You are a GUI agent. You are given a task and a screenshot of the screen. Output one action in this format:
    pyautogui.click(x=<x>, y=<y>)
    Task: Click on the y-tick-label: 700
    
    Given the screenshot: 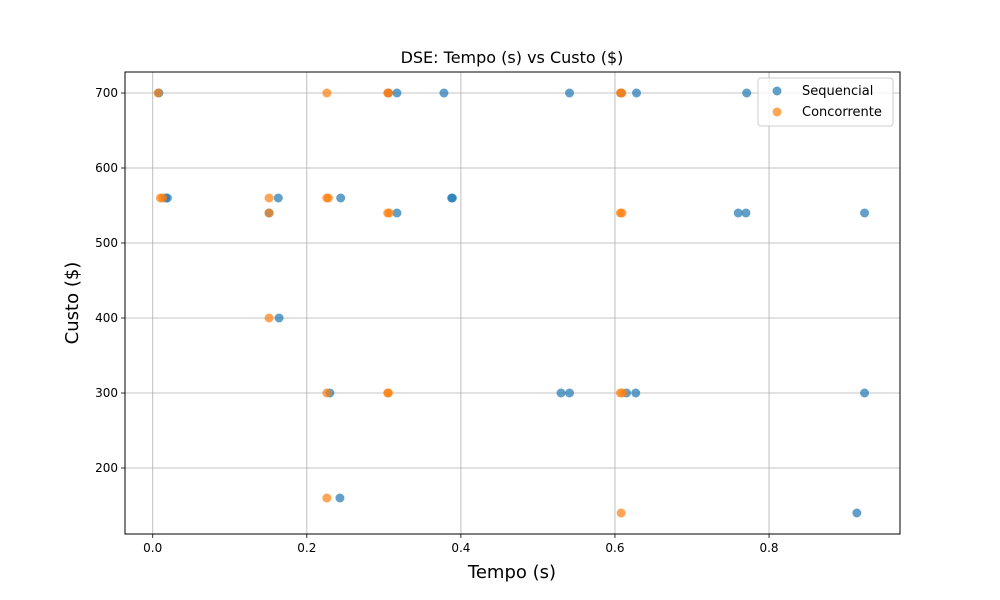 What is the action you would take?
    pyautogui.click(x=106, y=93)
    